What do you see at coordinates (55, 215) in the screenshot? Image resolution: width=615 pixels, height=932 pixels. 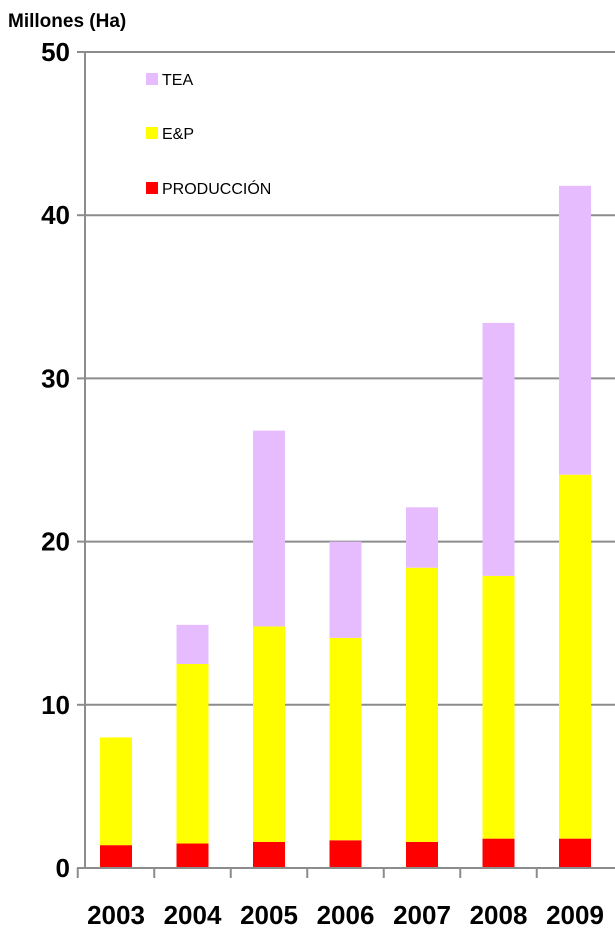 I see `y-tick-label: 40` at bounding box center [55, 215].